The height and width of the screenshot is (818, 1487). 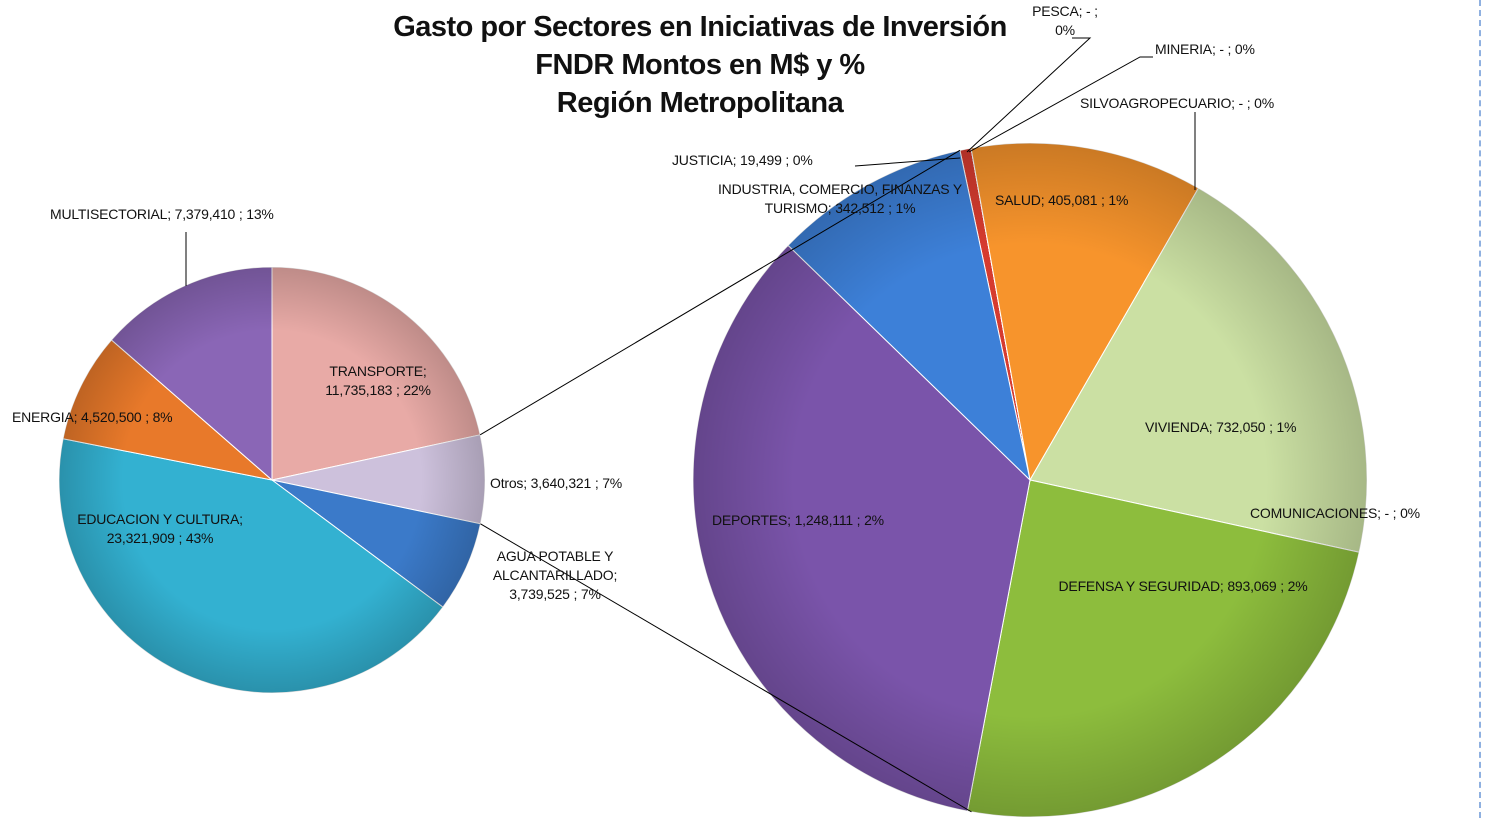 I want to click on title-line: FNDR Montos en M$ y %, so click(x=700, y=65).